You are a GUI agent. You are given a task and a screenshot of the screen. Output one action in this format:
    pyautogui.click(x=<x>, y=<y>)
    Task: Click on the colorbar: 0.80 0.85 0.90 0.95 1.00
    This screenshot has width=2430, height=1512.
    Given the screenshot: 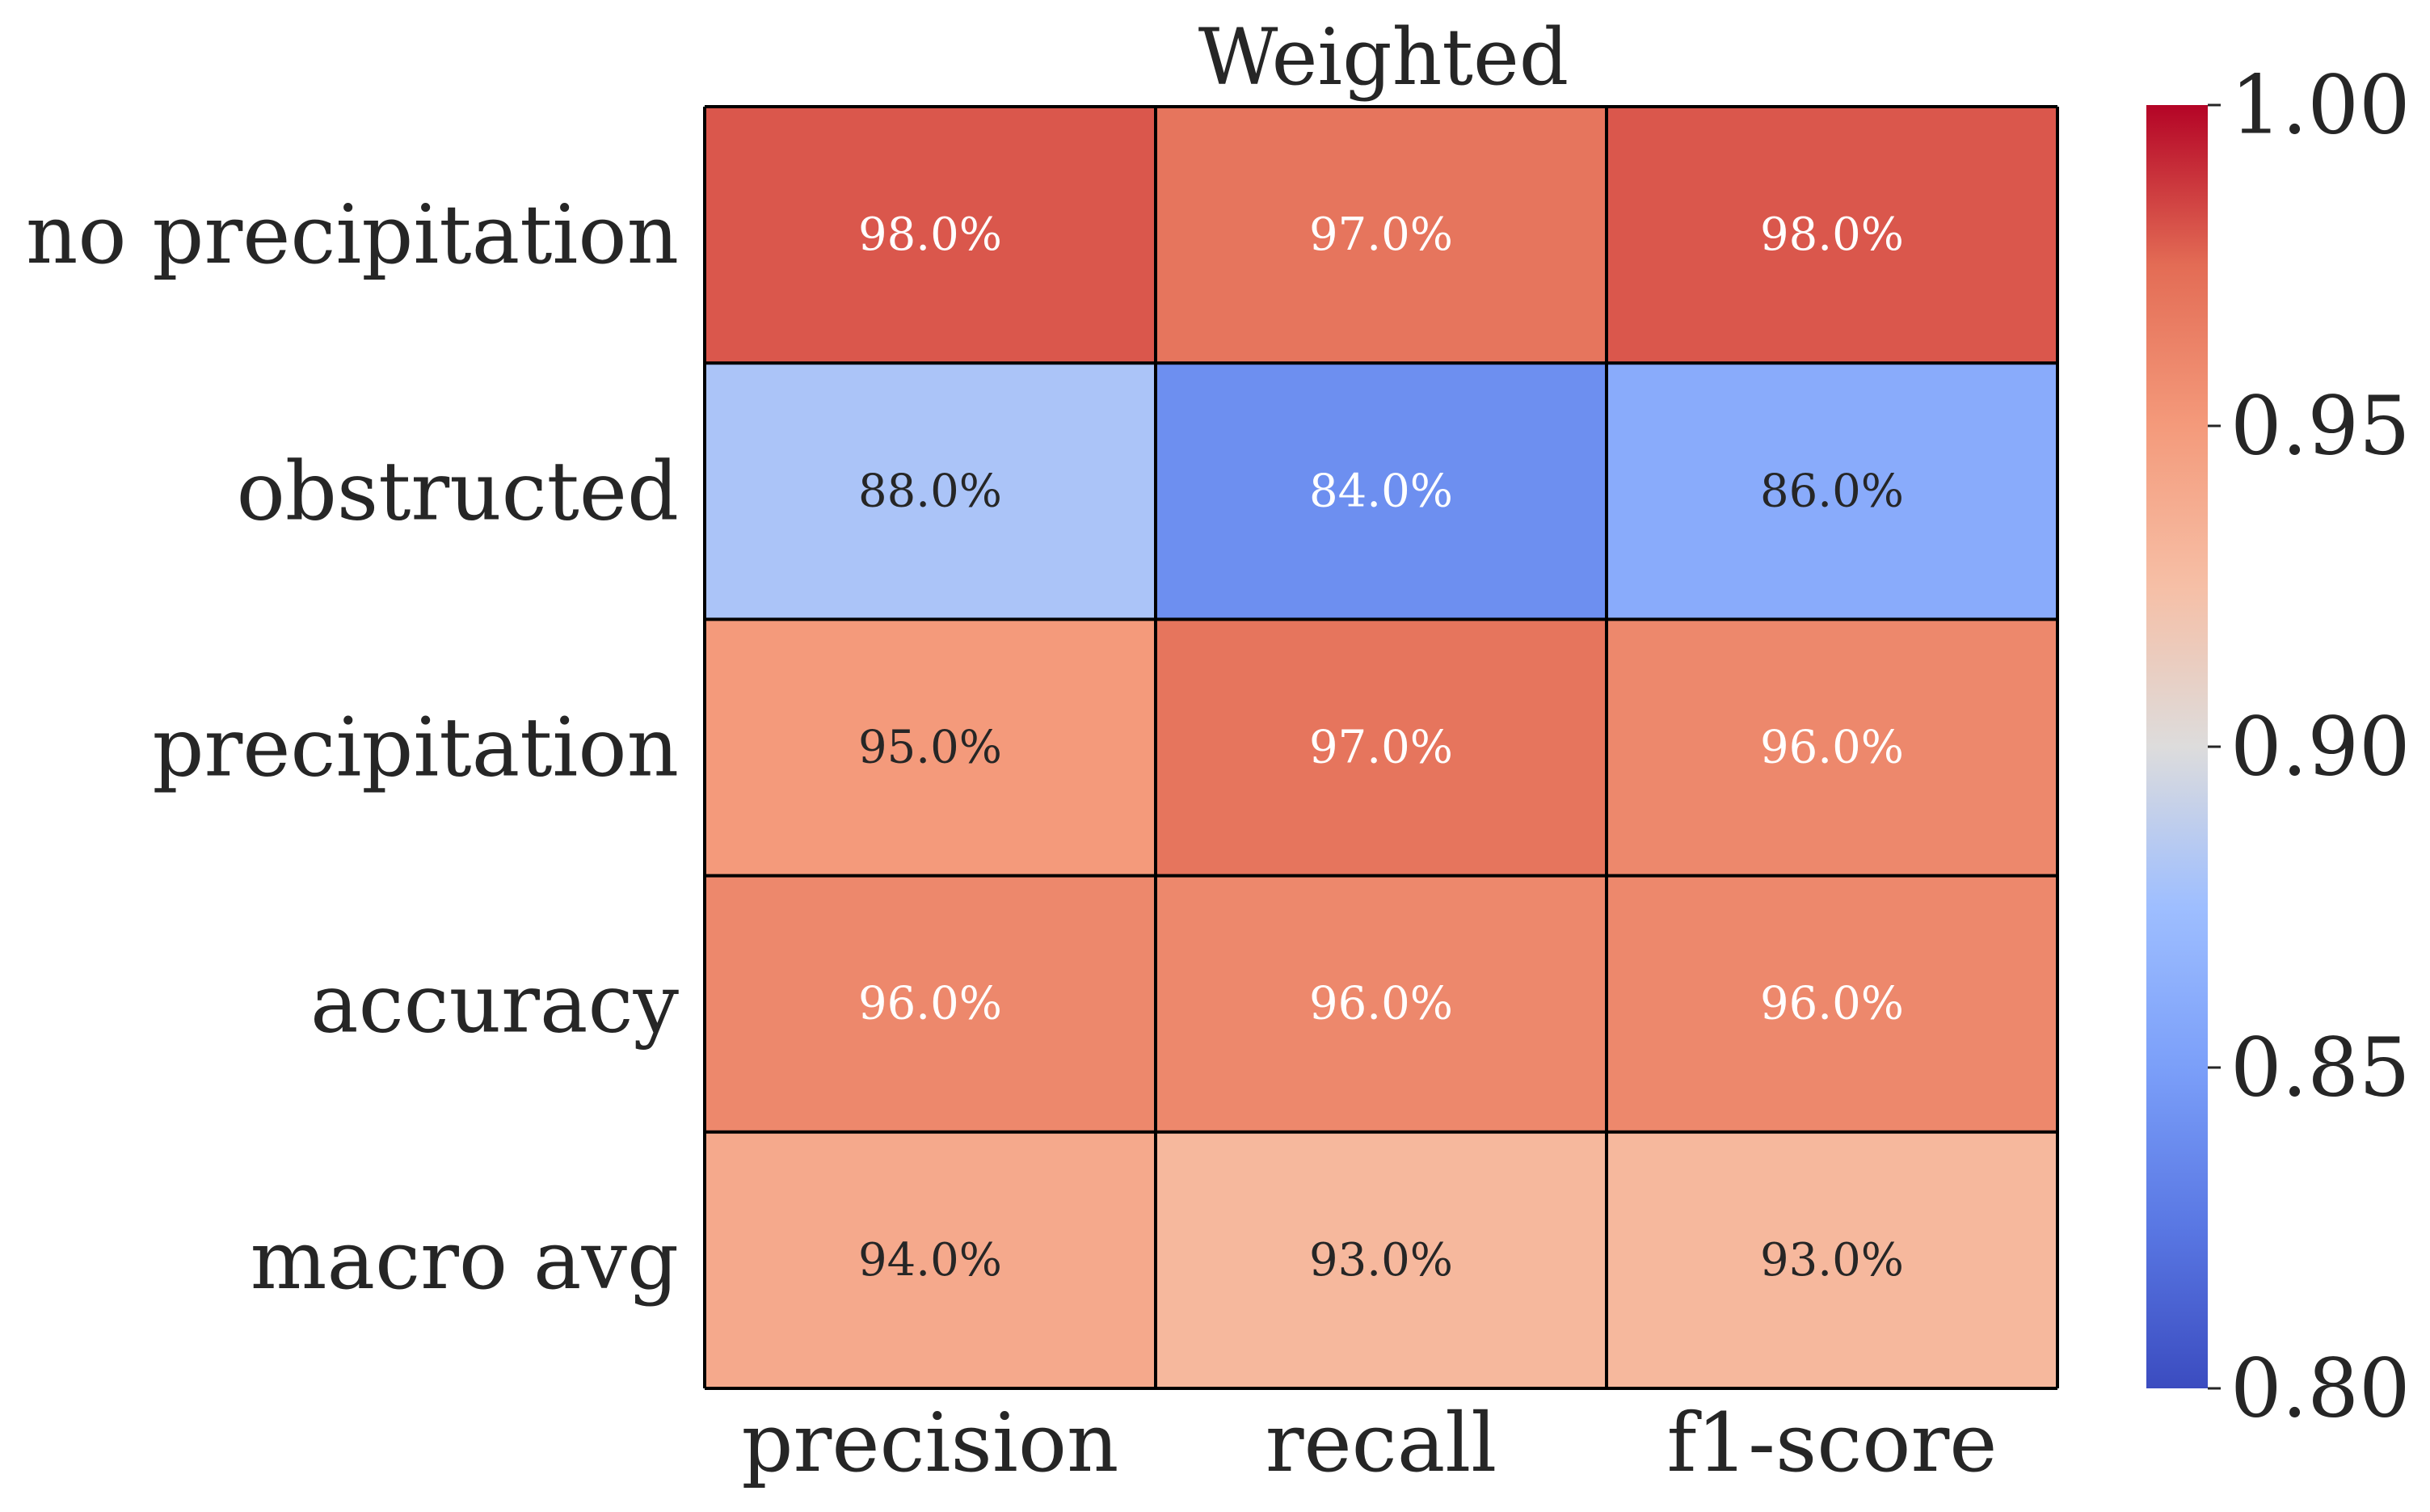 What is the action you would take?
    pyautogui.click(x=2278, y=747)
    